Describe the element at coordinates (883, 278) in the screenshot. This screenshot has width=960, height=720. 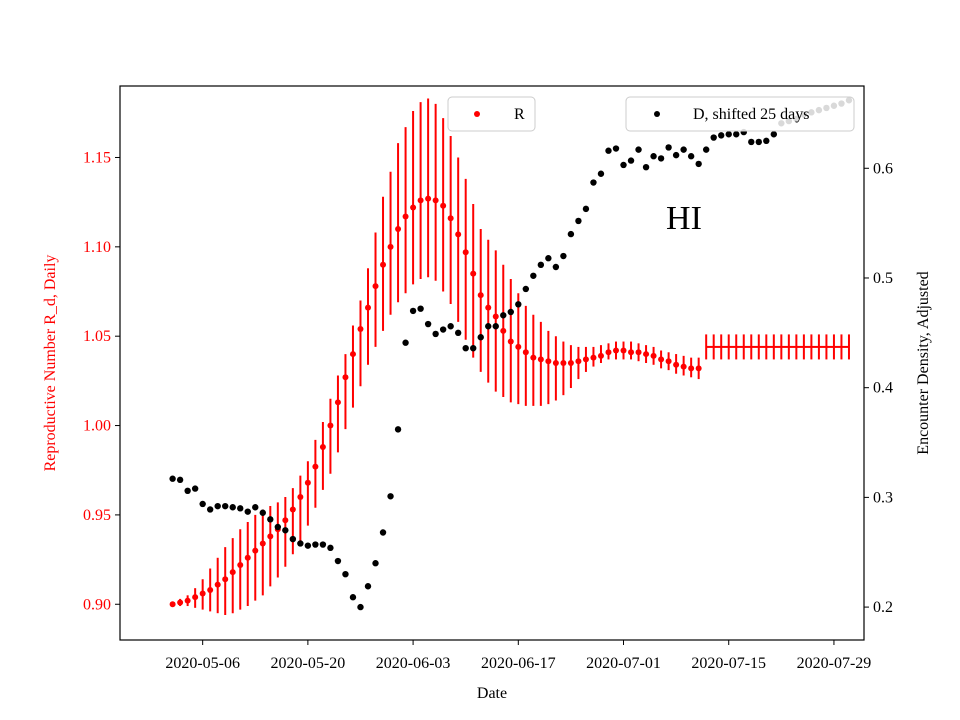
I see `right-y-tick-label: 0.5` at that location.